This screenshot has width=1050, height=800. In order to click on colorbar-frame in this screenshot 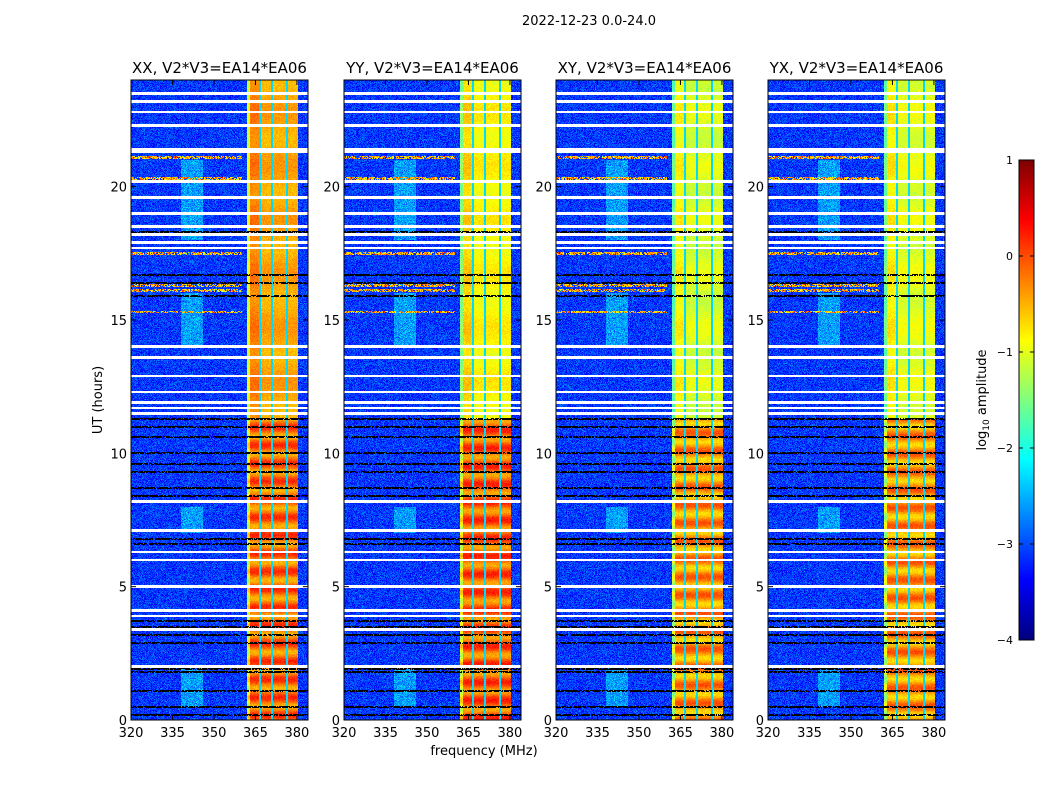, I will do `click(1026, 400)`.